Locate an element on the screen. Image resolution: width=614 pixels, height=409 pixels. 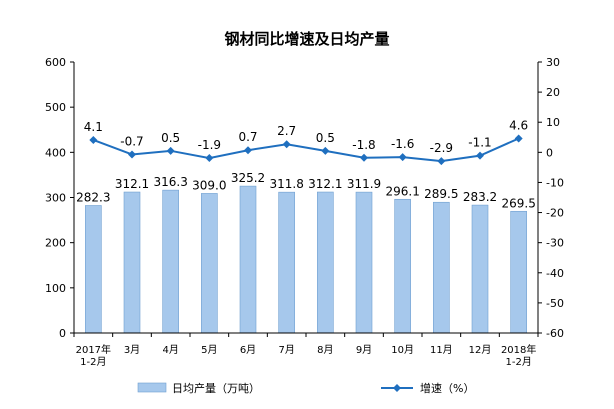
x-category-label: 12月 is located at coordinates (480, 350).